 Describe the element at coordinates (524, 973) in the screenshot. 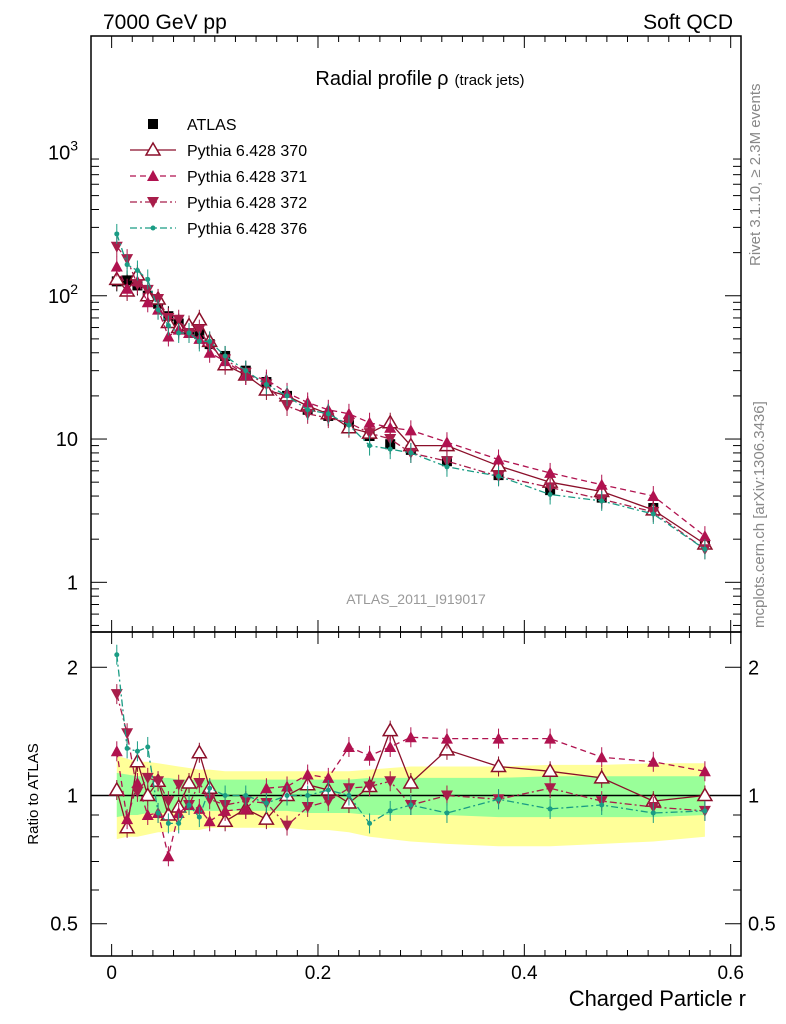

I see `x-tick-label: 0.4` at that location.